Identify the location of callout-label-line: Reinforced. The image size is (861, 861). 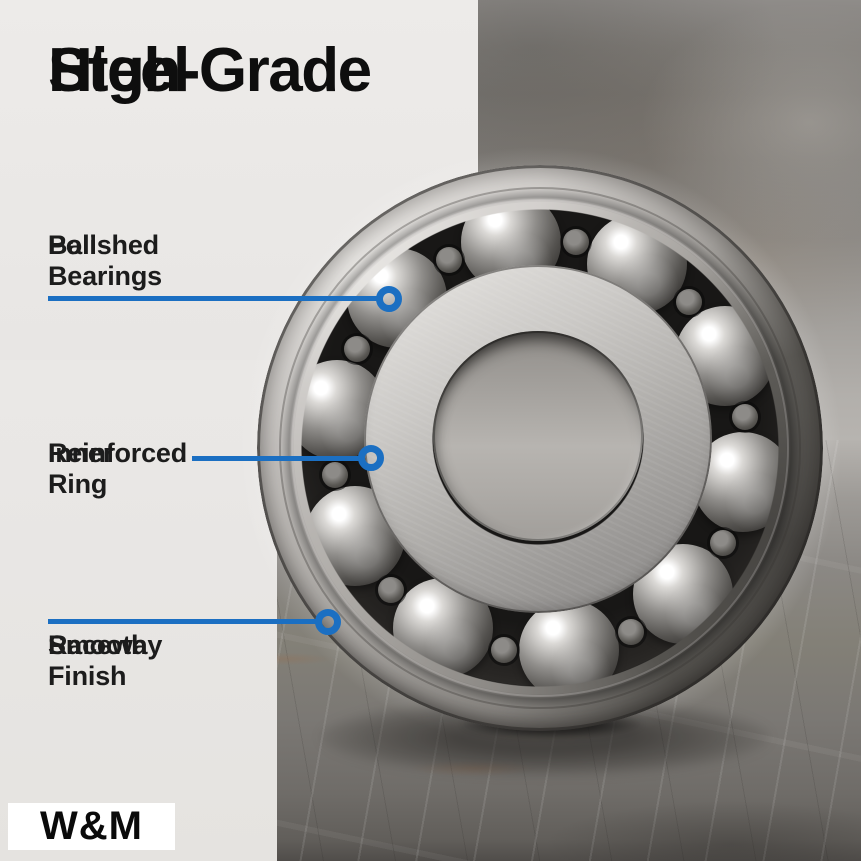
(118, 453).